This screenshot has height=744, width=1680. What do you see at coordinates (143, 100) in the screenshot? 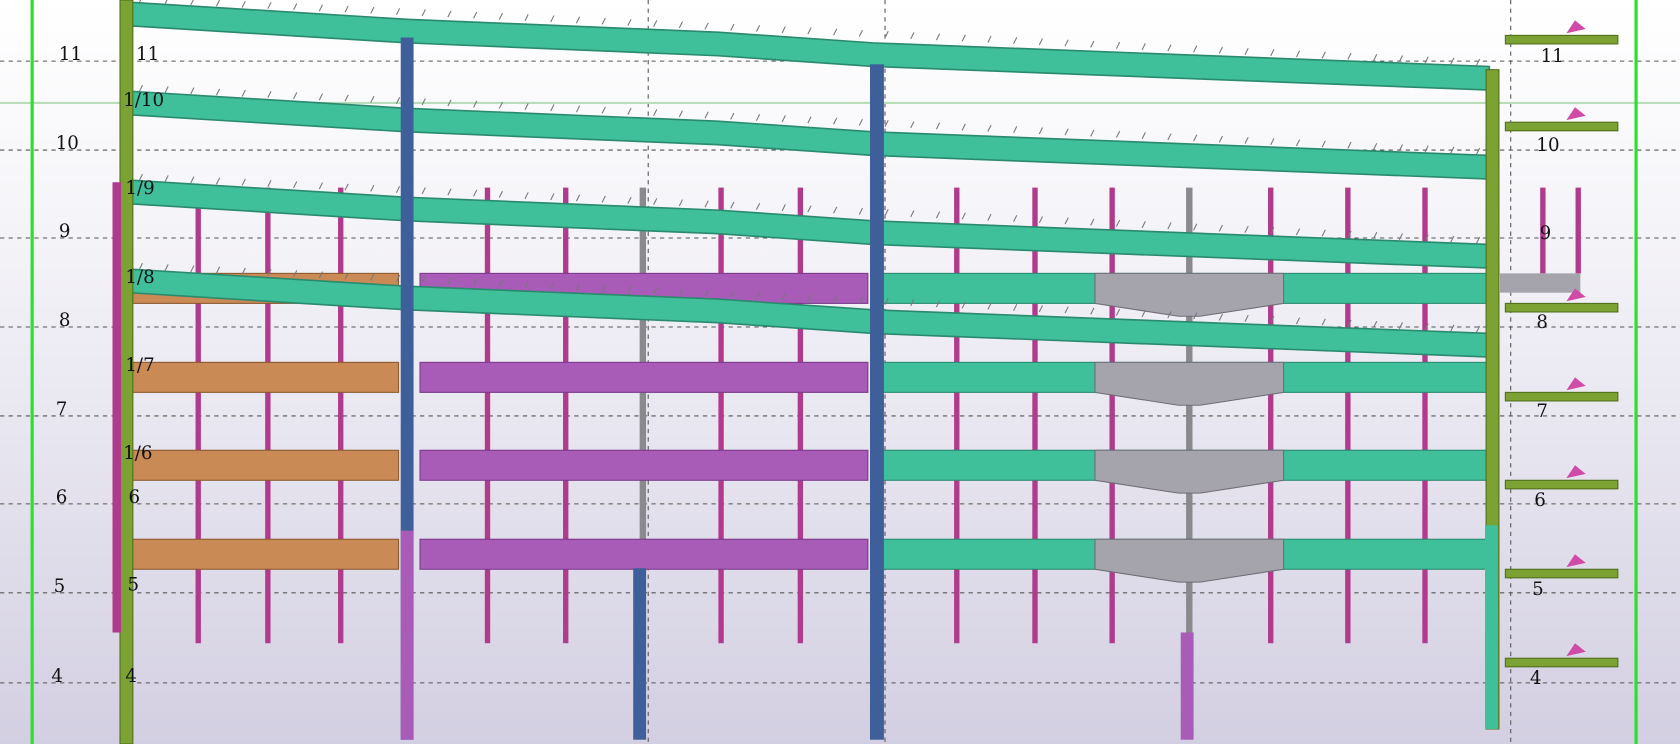
I see `grid-label: 1/10` at bounding box center [143, 100].